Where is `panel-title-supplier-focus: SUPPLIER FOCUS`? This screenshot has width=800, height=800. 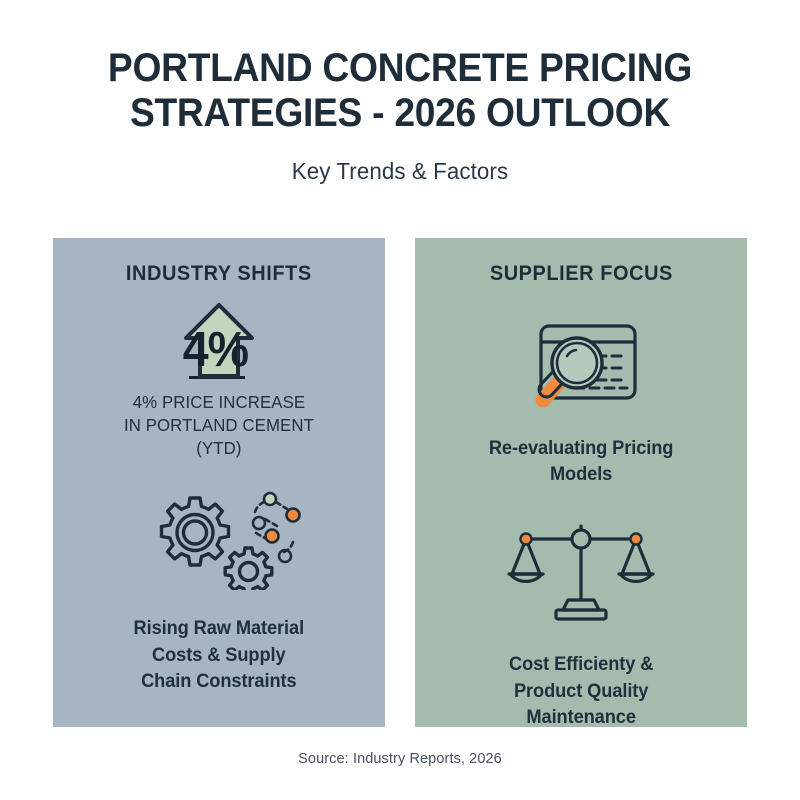 panel-title-supplier-focus: SUPPLIER FOCUS is located at coordinates (581, 273).